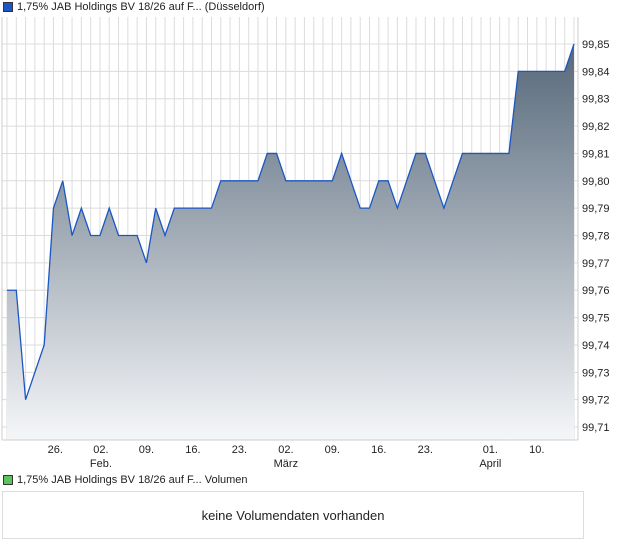  What do you see at coordinates (490, 450) in the screenshot?
I see `x-tick-label: 01.` at bounding box center [490, 450].